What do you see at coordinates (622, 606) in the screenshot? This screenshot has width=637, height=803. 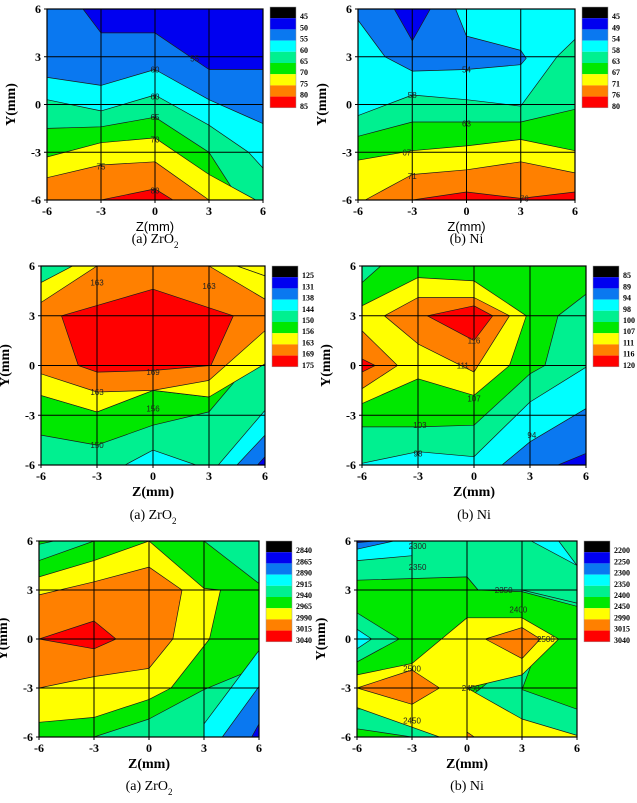 I see `legend-label: 2450` at bounding box center [622, 606].